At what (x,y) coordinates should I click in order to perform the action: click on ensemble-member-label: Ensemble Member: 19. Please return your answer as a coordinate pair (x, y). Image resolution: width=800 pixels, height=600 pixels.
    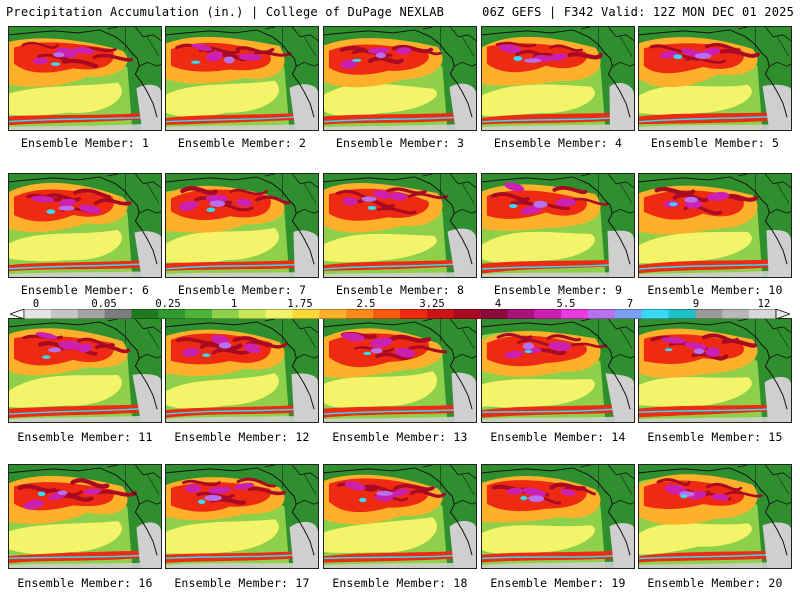
    Looking at the image, I should click on (558, 583).